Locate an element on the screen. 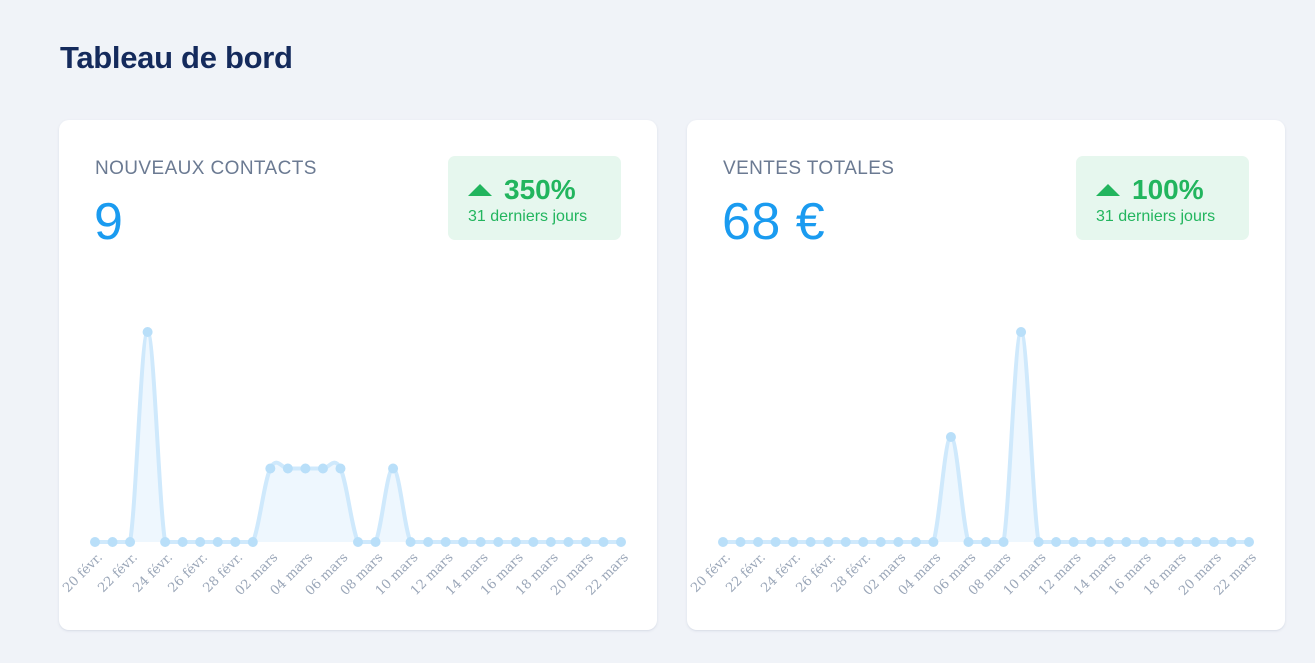 Image resolution: width=1315 pixels, height=663 pixels. arrow-up-icon is located at coordinates (480, 190).